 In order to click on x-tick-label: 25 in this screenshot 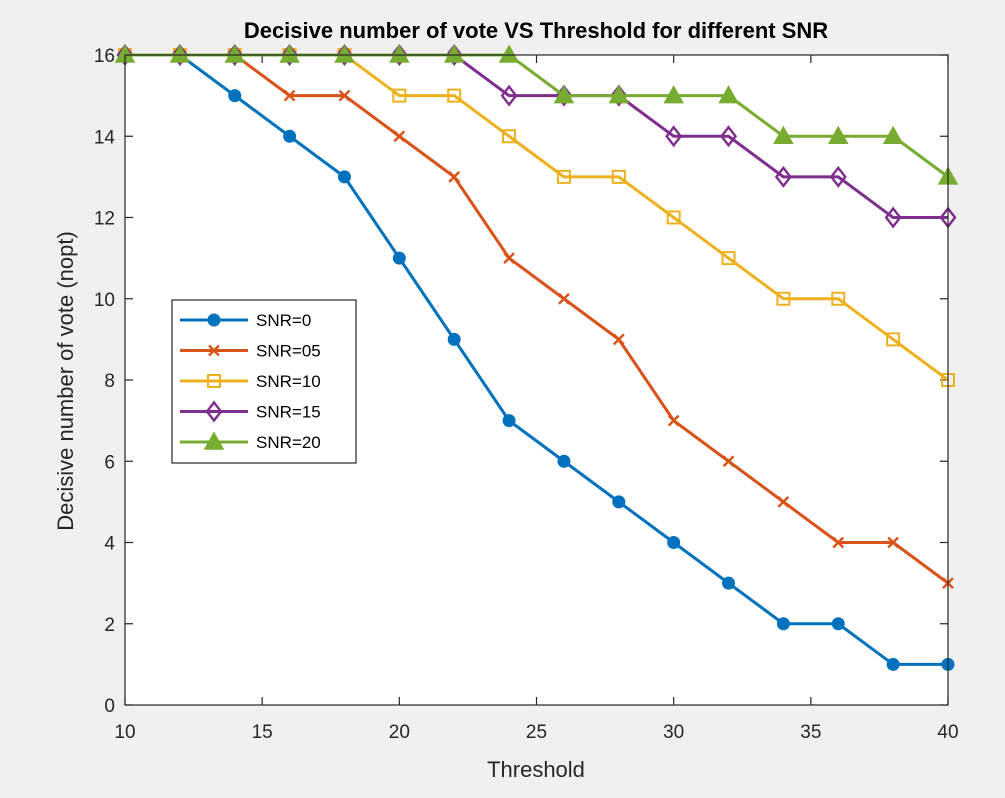, I will do `click(536, 732)`.